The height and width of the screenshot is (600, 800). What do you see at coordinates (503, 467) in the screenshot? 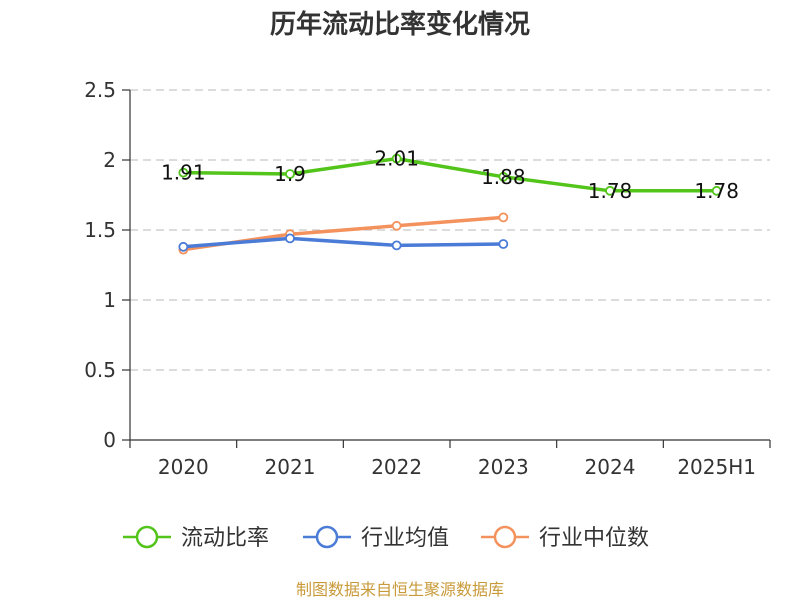
I see `x-tick-label: 2023` at bounding box center [503, 467].